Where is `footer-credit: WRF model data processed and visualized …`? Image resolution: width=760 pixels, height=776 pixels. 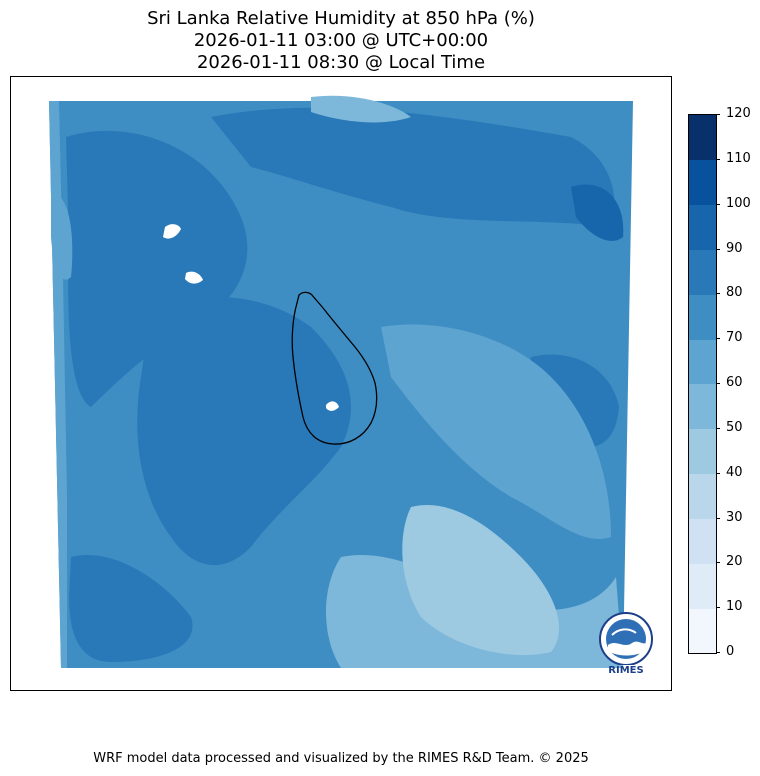
footer-credit: WRF model data processed and visualized … is located at coordinates (341, 758).